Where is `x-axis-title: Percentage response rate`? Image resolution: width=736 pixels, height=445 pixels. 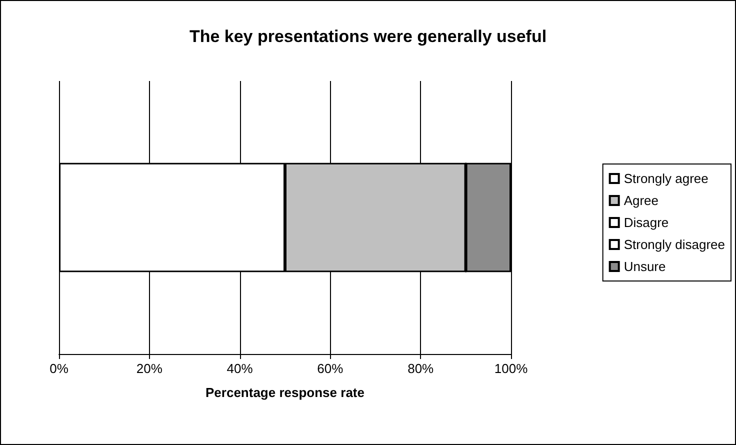 x-axis-title: Percentage response rate is located at coordinates (285, 392).